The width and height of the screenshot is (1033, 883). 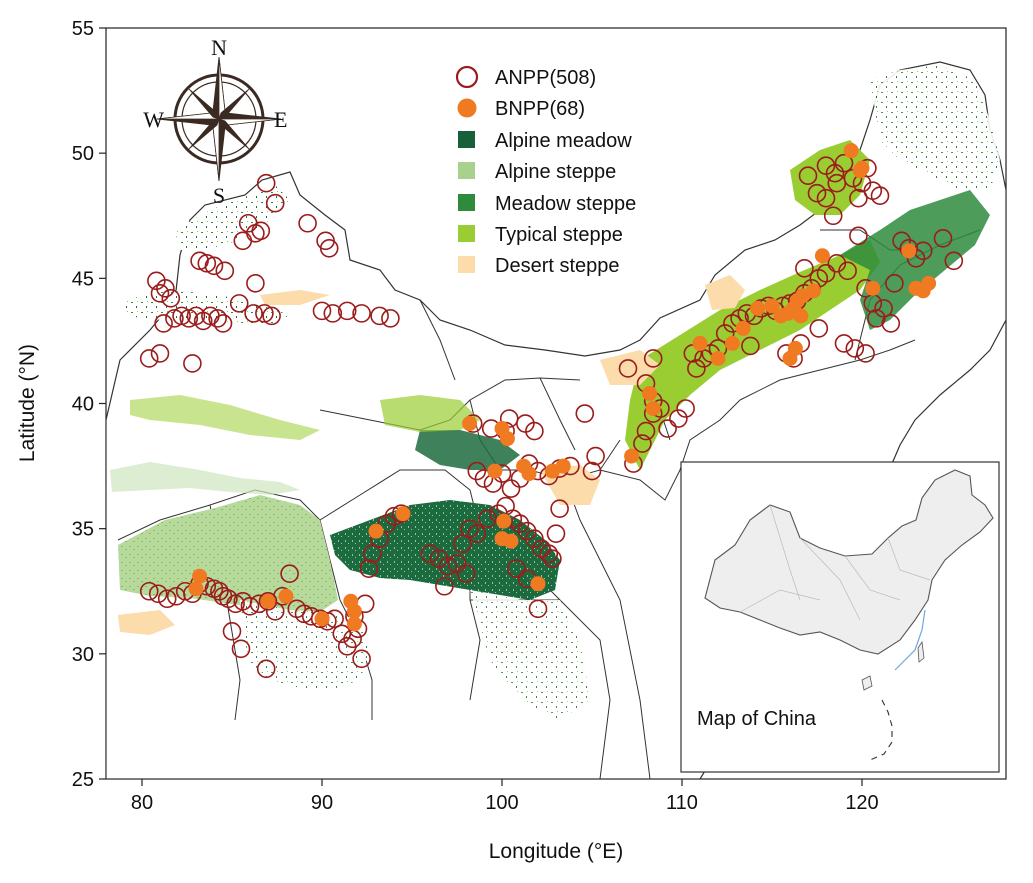 What do you see at coordinates (556, 851) in the screenshot?
I see `x-axis-title: Longitude (°E)` at bounding box center [556, 851].